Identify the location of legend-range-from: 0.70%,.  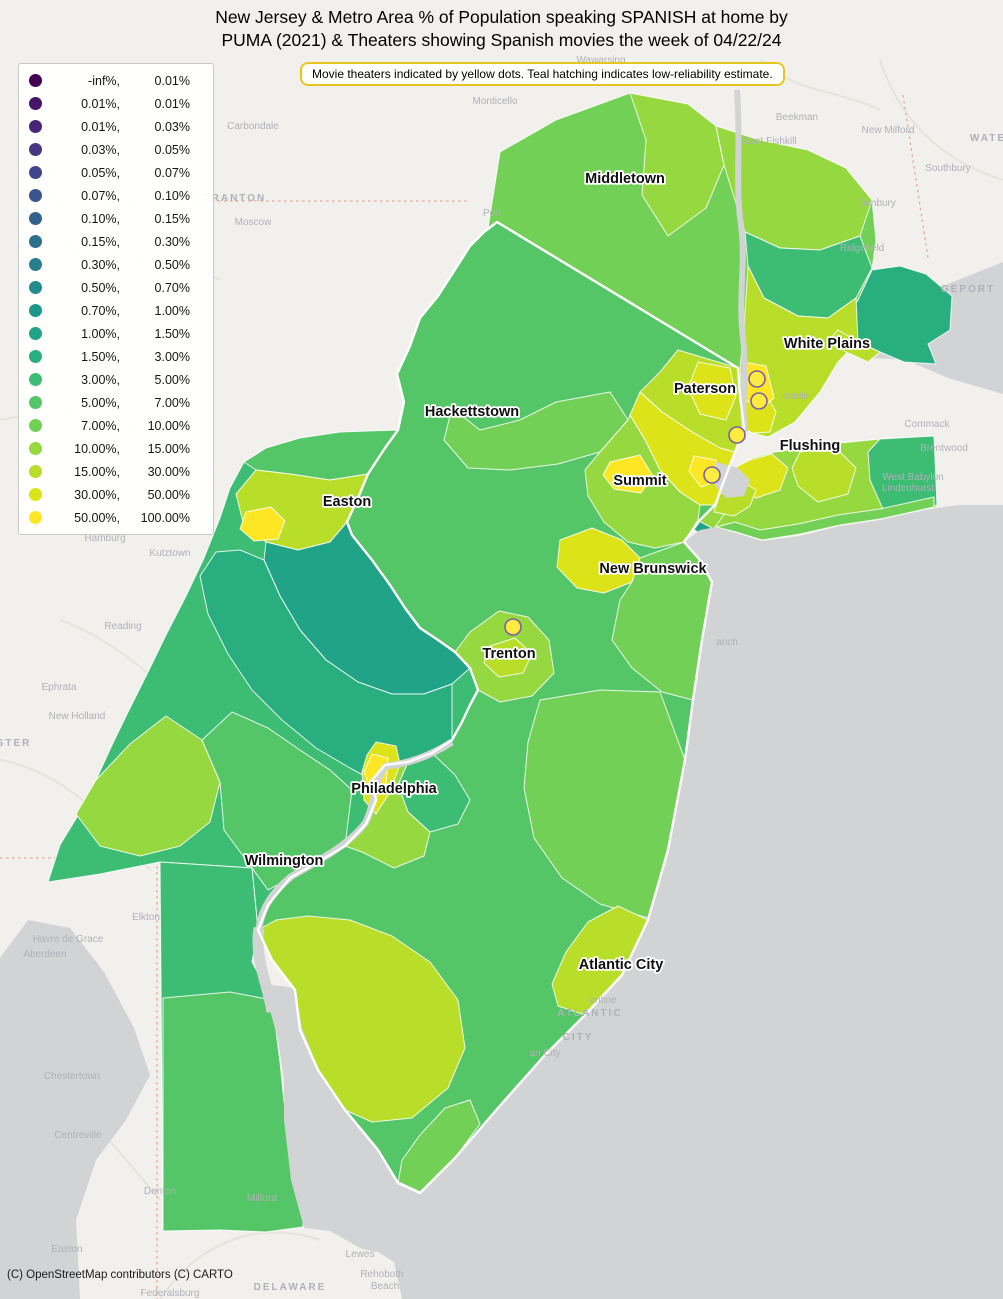
(100, 310).